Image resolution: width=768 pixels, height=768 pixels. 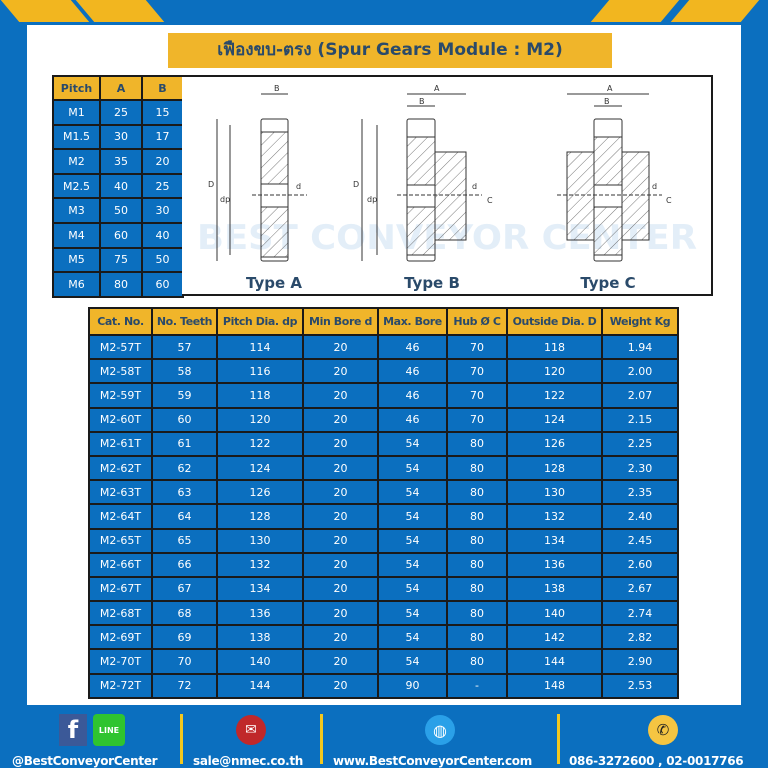 What do you see at coordinates (120, 468) in the screenshot?
I see `table-cell: M2-62T` at bounding box center [120, 468].